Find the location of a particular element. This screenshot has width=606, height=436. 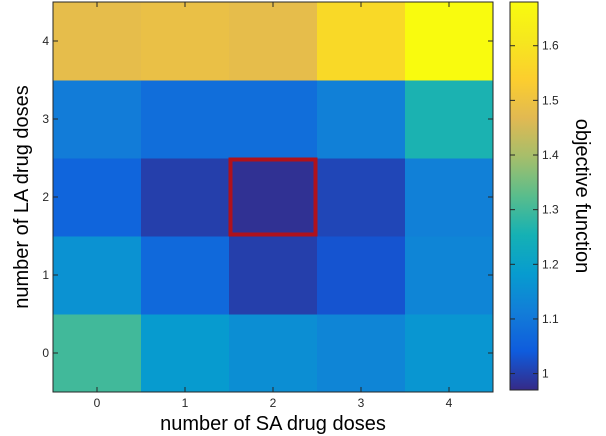

y-axis-label: number of LA drug doses is located at coordinates (22, 196).